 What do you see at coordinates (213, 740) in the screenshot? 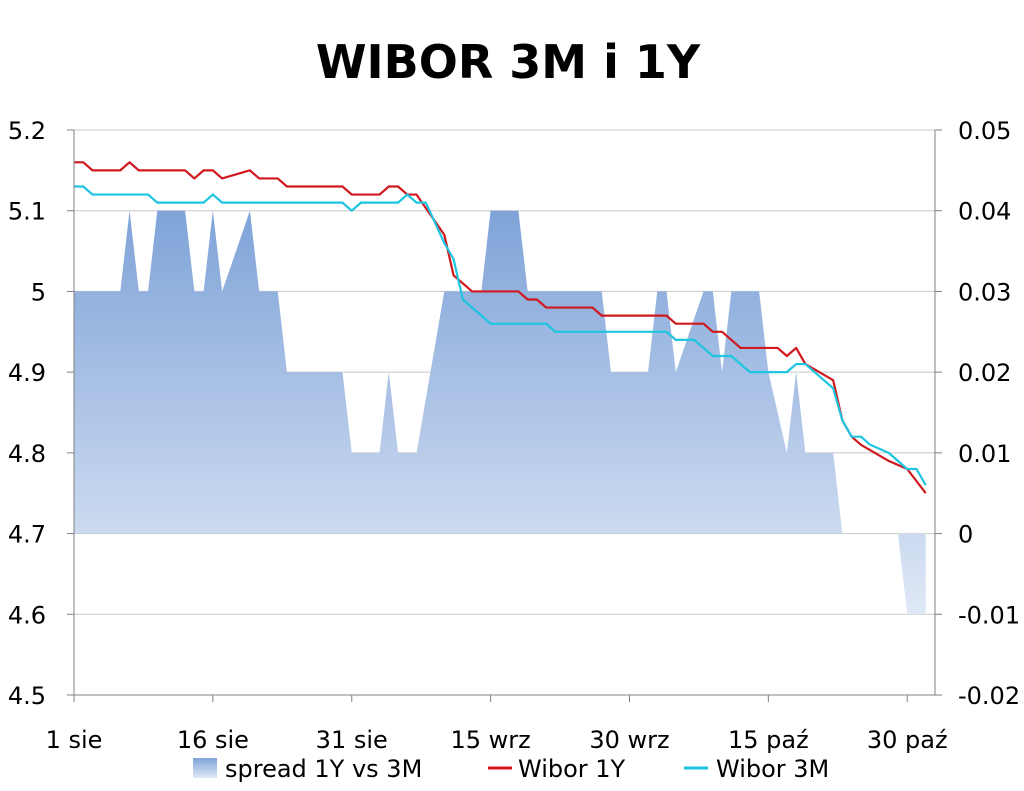
I see `x-tick-label: 16 sie` at bounding box center [213, 740].